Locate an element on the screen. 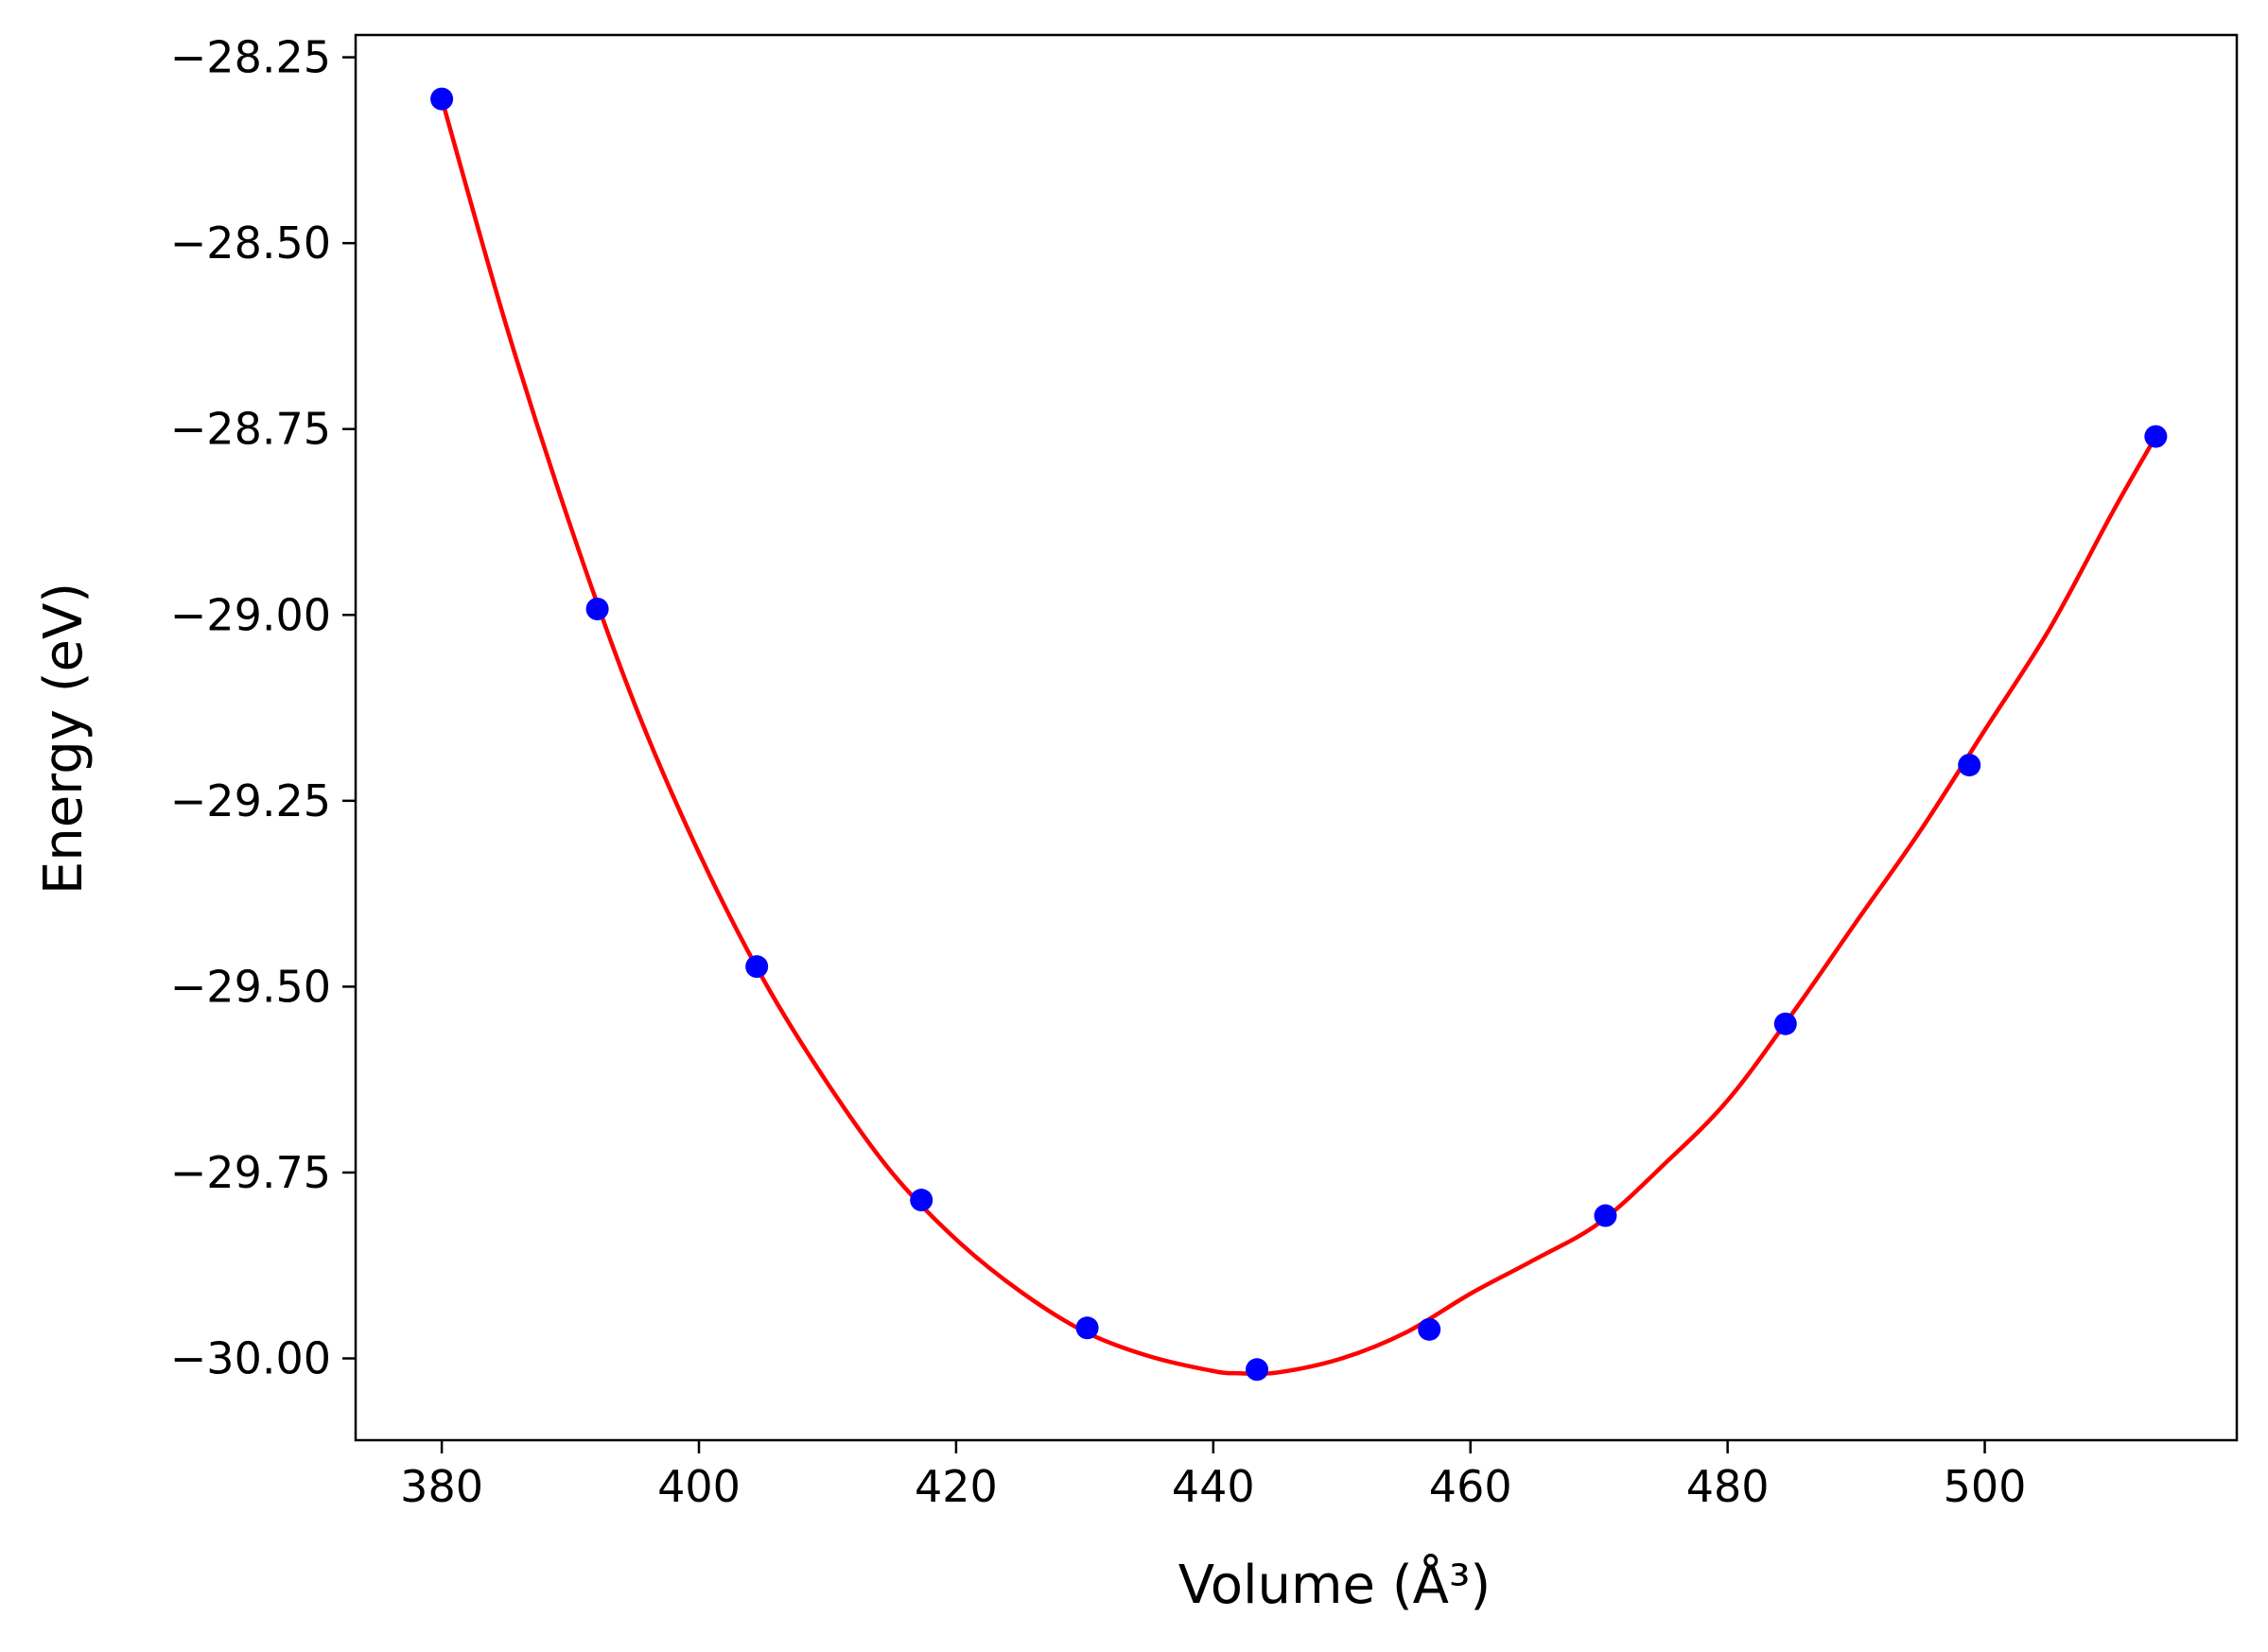 Image resolution: width=2268 pixels, height=1652 pixels. x-axis-ticks: 380 400 420 440 460 480 500 is located at coordinates (1213, 1476).